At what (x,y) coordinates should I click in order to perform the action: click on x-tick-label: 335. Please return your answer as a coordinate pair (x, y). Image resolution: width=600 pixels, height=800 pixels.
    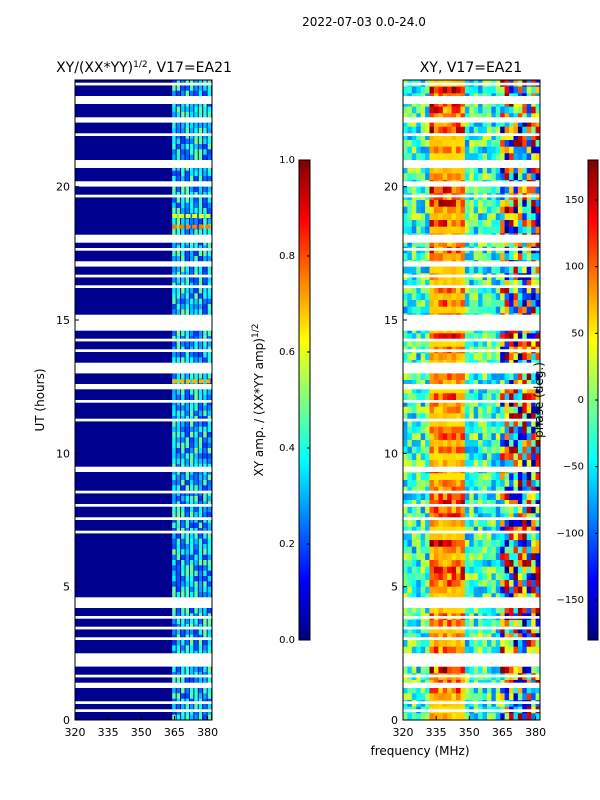
    Looking at the image, I should click on (436, 732).